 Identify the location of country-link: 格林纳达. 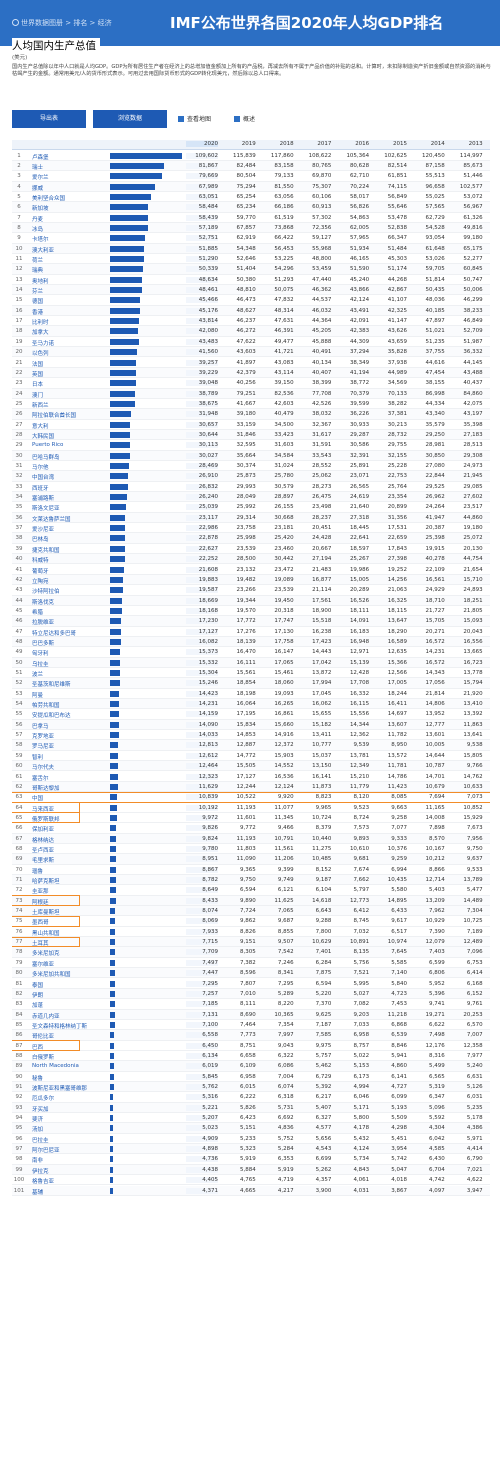
(43, 840).